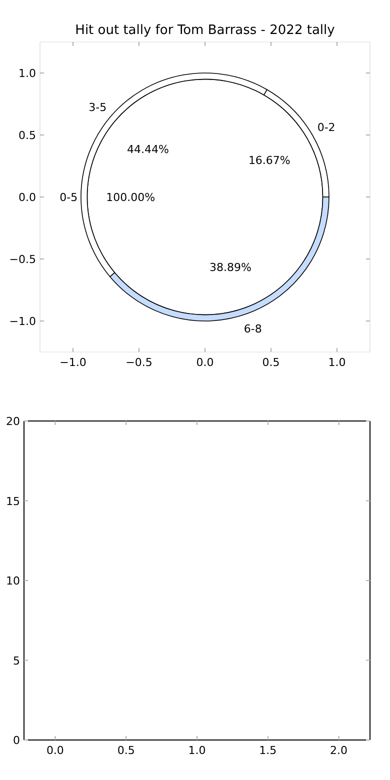 The width and height of the screenshot is (390, 780). Describe the element at coordinates (205, 30) in the screenshot. I see `chart-title: Hit out tally for Tom Barrass - 2022 tally` at that location.